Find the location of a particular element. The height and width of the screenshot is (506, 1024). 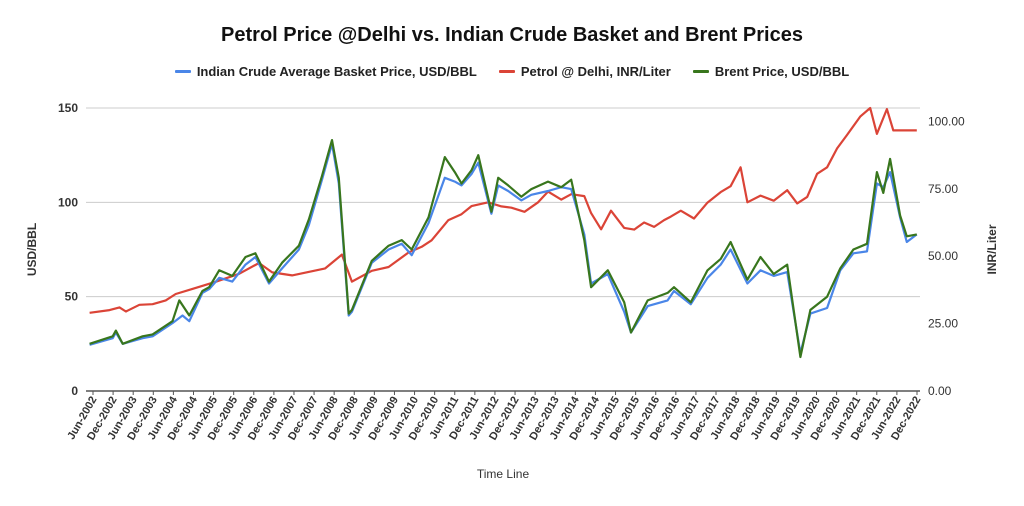

y-tick-label-right: 0.00 is located at coordinates (940, 391).